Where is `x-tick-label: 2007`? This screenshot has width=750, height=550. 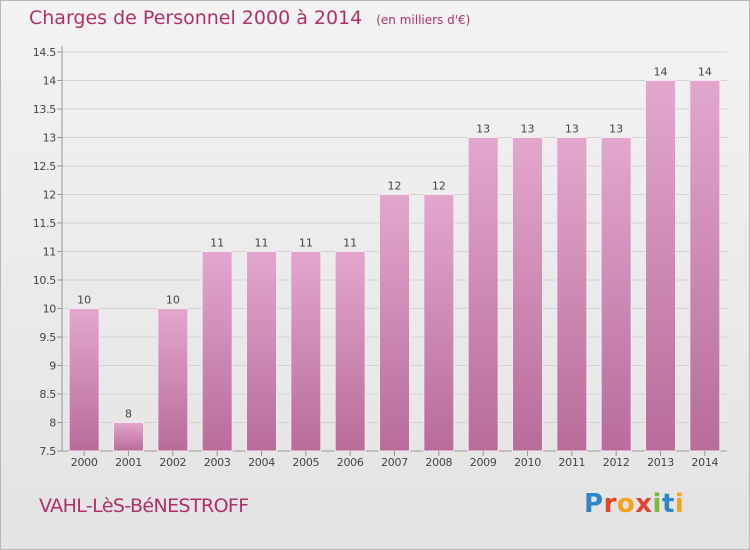
x-tick-label: 2007 is located at coordinates (394, 462).